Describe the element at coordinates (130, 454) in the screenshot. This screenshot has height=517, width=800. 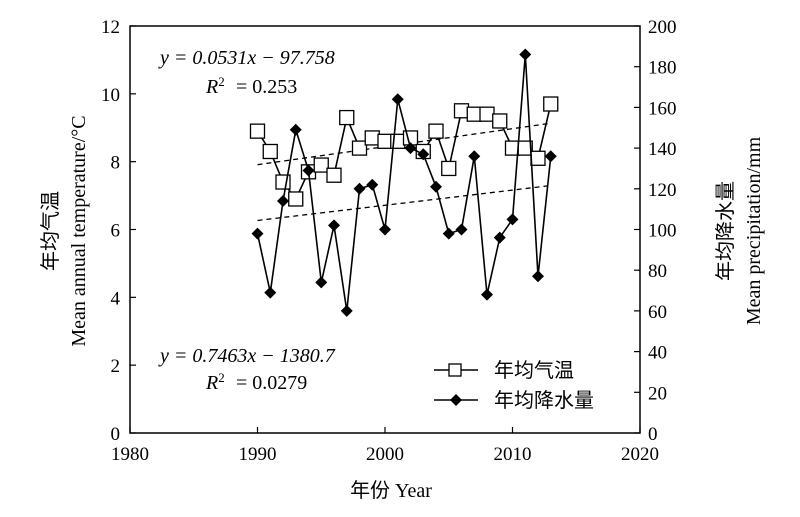
I see `x-tick-label: 1980` at that location.